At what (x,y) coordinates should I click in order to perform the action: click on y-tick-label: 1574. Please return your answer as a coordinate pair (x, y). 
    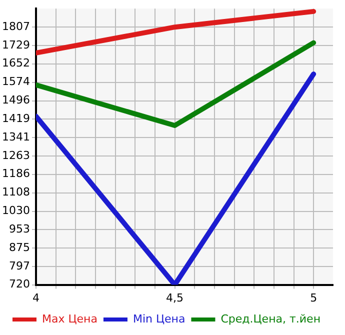
    Looking at the image, I should click on (16, 81).